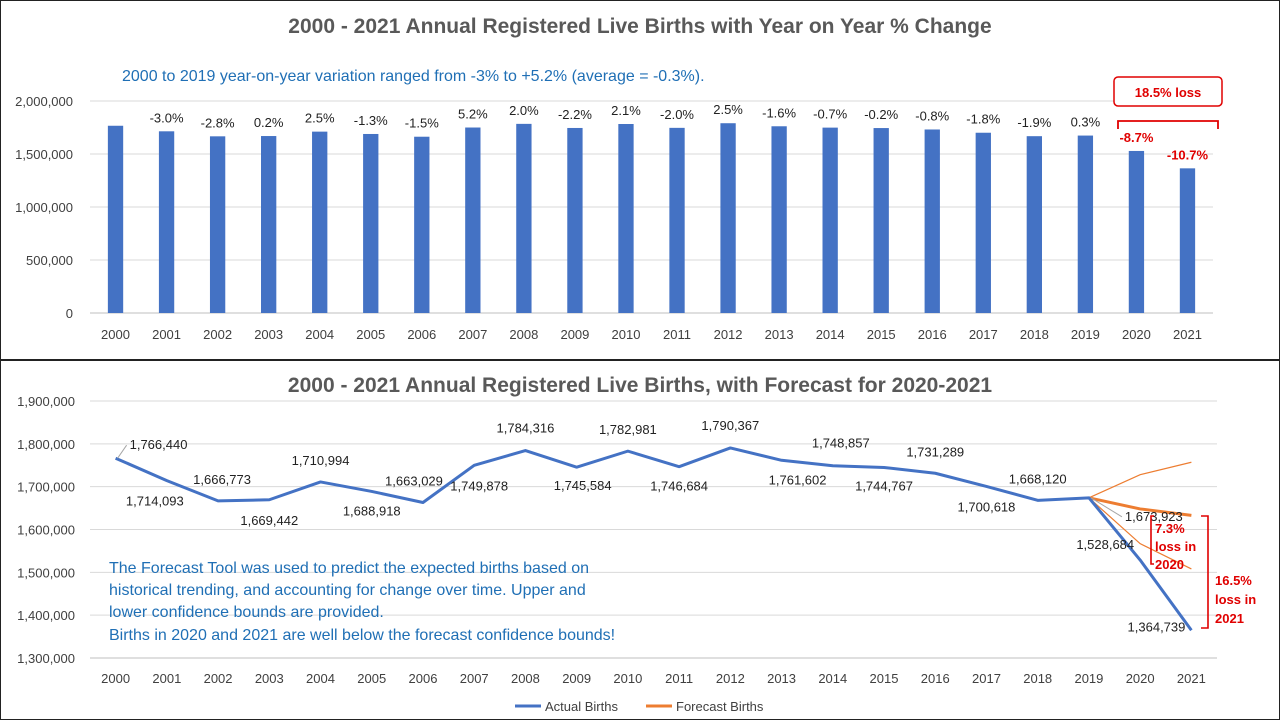  What do you see at coordinates (49, 260) in the screenshot?
I see `bar-chart-y-tick-label: 500,000` at bounding box center [49, 260].